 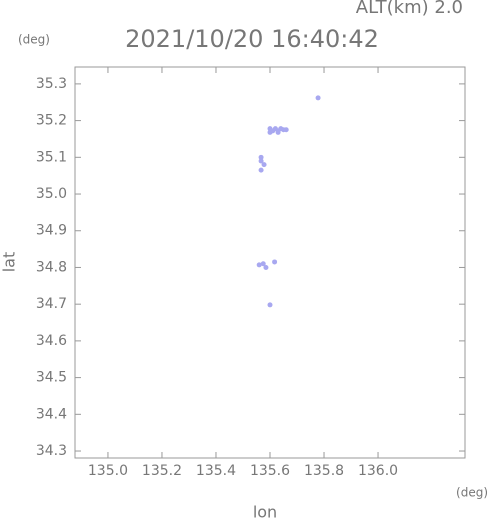 I want to click on x-tick-label: 136.0, so click(x=378, y=471).